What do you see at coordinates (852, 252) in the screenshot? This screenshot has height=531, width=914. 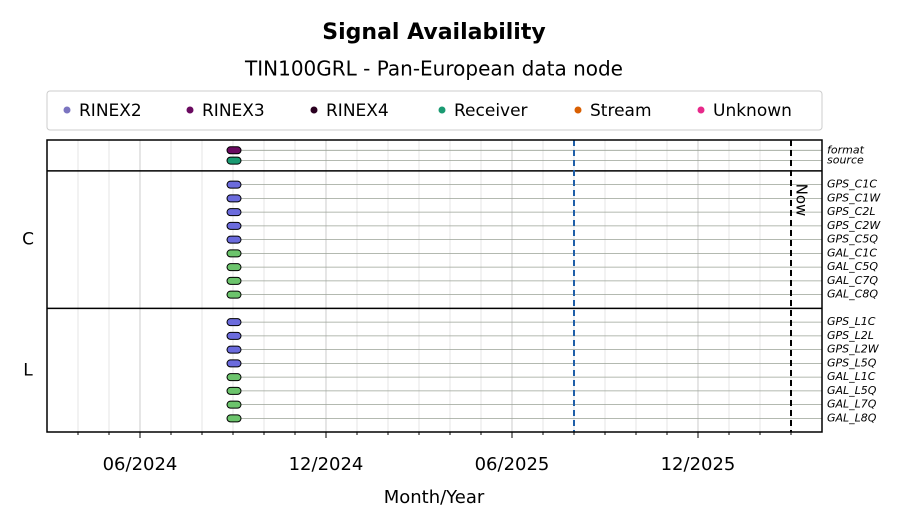 I see `row-label: GAL_C1C` at bounding box center [852, 252].